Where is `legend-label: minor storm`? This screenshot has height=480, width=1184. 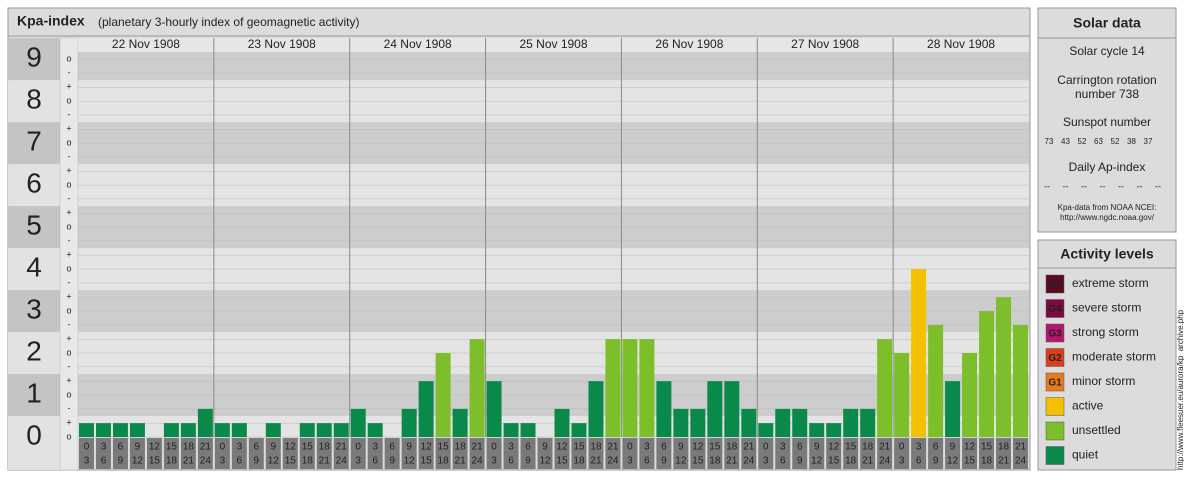
legend-label: minor storm is located at coordinates (1103, 381).